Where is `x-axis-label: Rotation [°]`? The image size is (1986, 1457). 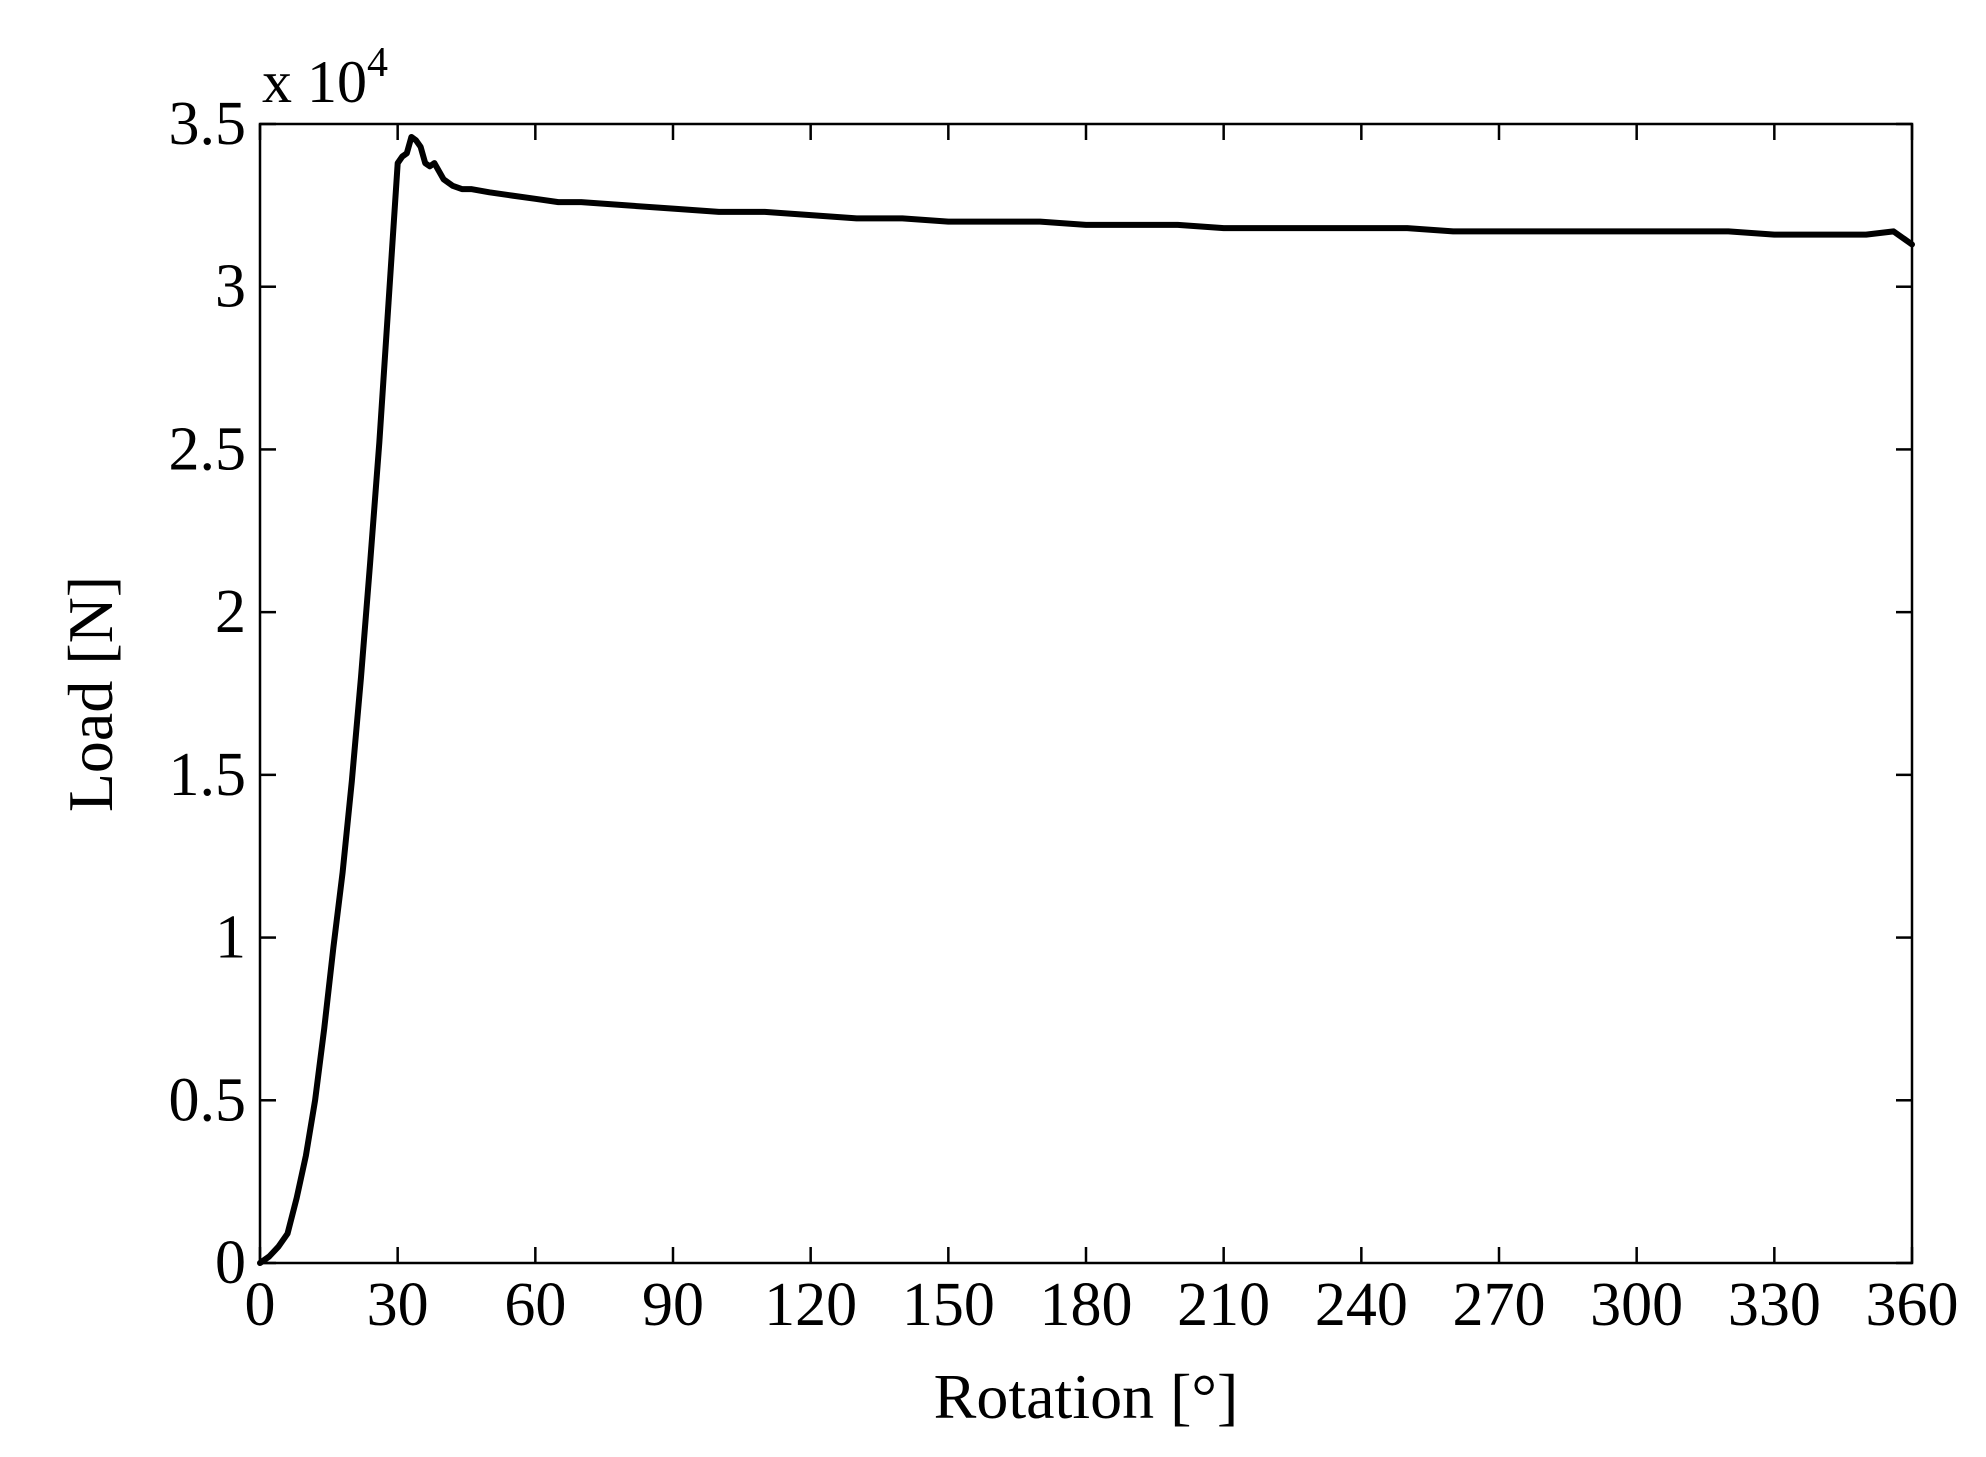
x-axis-label: Rotation [°] is located at coordinates (1086, 1396).